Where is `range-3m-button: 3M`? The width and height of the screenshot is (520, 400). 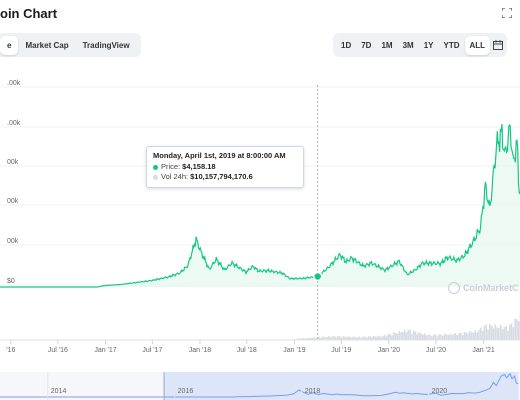 range-3m-button: 3M is located at coordinates (408, 45).